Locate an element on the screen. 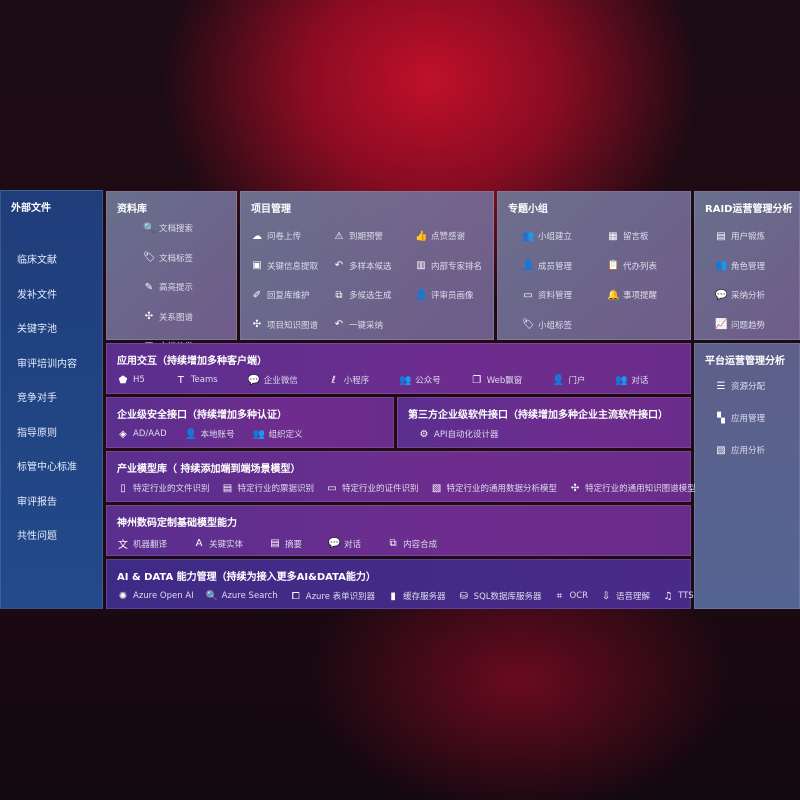 Image resolution: width=800 pixels, height=800 pixels. feature-label: TTS is located at coordinates (686, 596).